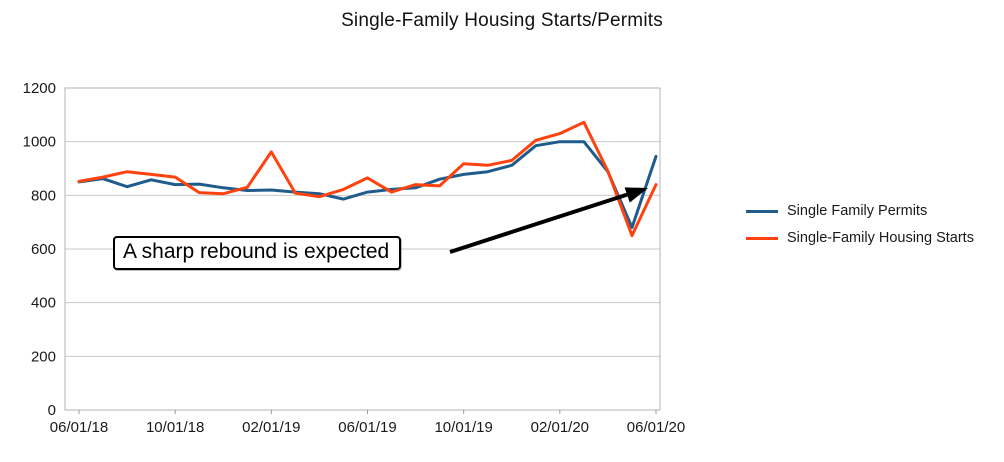 Image resolution: width=1004 pixels, height=462 pixels. I want to click on x-tick-label: 02/01/19, so click(271, 427).